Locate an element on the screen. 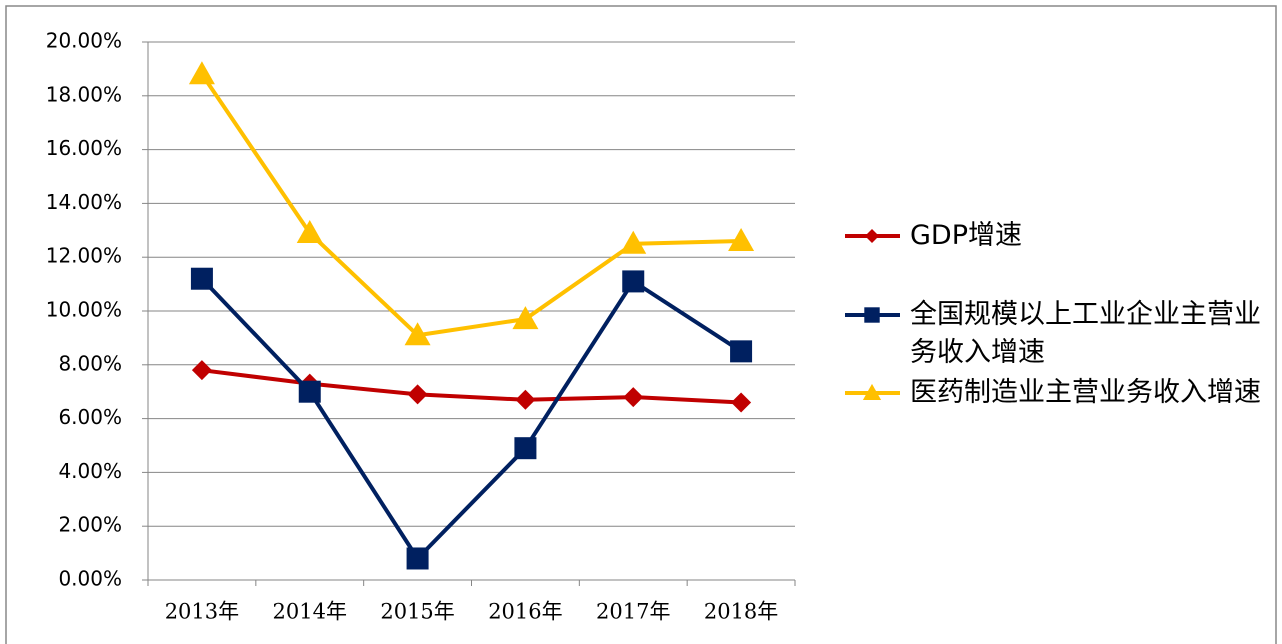 This screenshot has width=1282, height=644. x-tick-label: 2015年 is located at coordinates (417, 612).